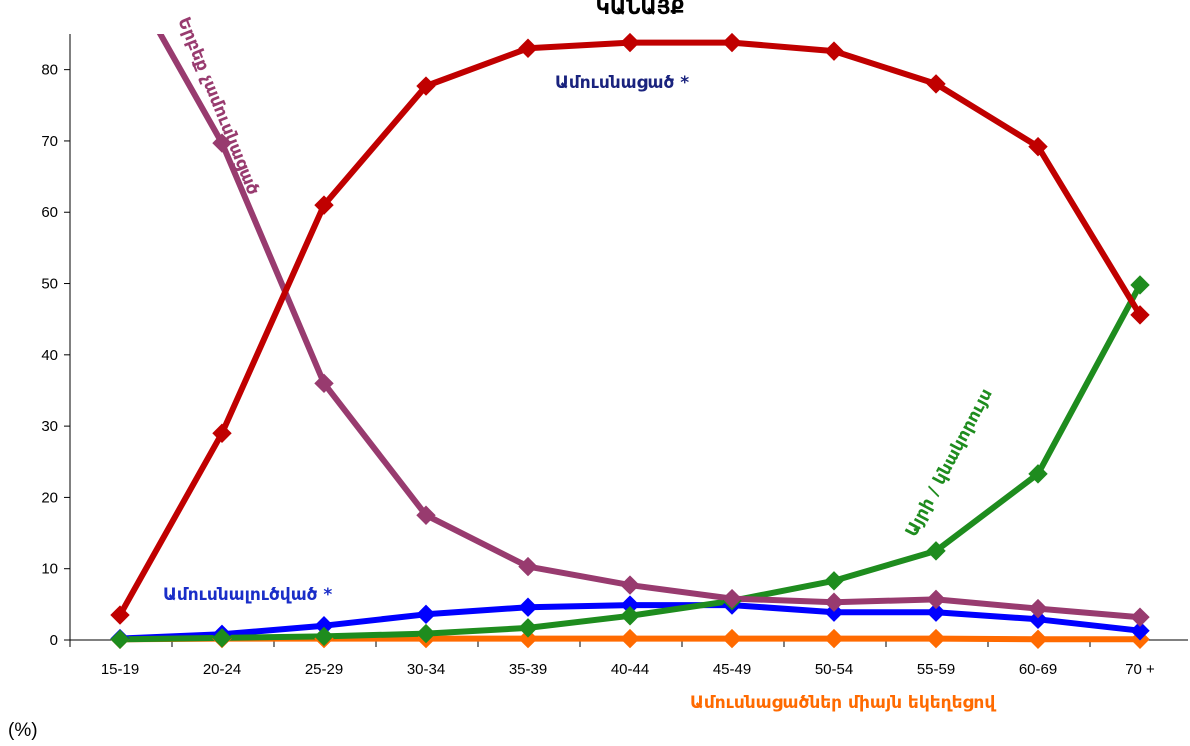 This screenshot has height=746, width=1190. I want to click on y-unit-label: (%), so click(23, 730).